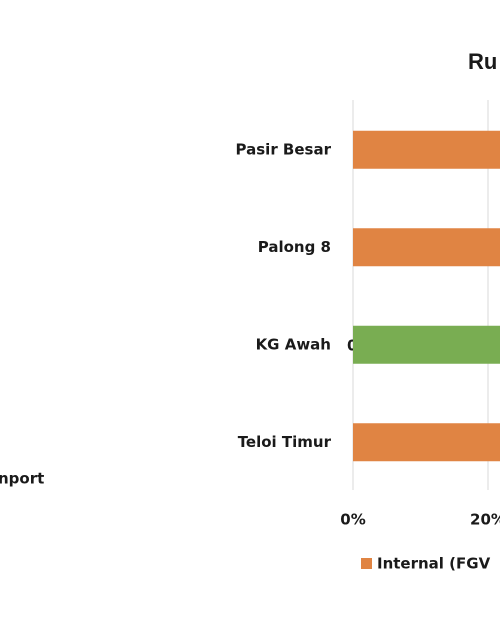  I want to click on y-tick-label: Teloi Timur, so click(285, 442).